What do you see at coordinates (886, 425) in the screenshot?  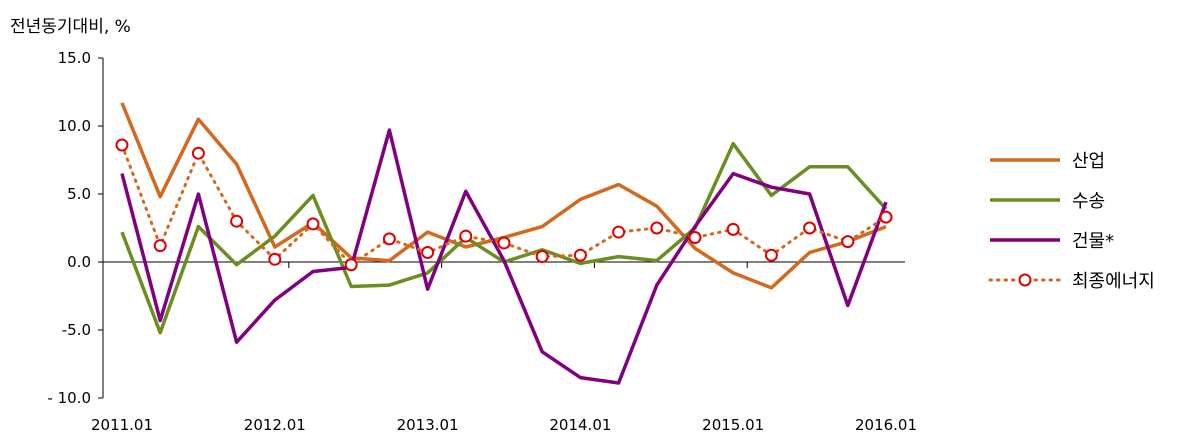 I see `x-tick-label: 2016.01` at bounding box center [886, 425].